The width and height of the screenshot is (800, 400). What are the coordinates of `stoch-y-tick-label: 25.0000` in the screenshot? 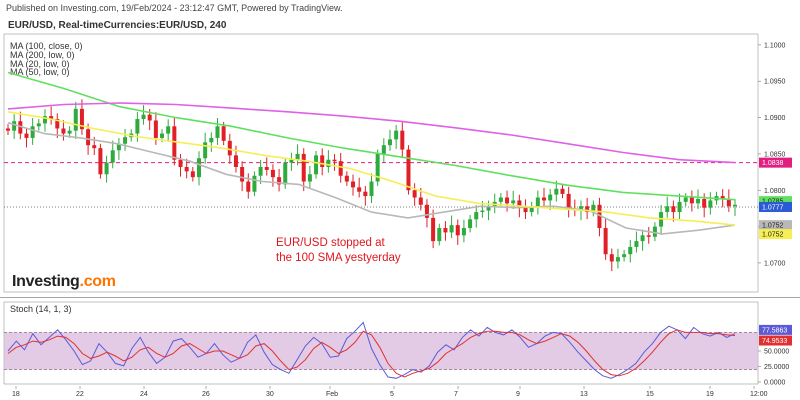 It's located at (776, 367).